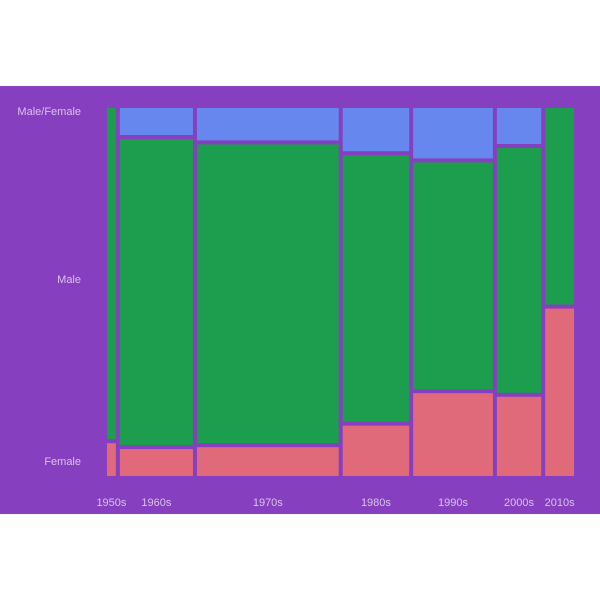  I want to click on tile-2010s-female, so click(559, 392).